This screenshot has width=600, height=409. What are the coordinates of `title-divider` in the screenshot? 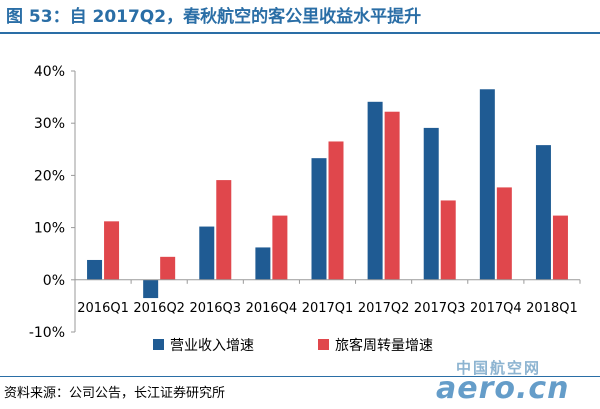 It's located at (300, 33).